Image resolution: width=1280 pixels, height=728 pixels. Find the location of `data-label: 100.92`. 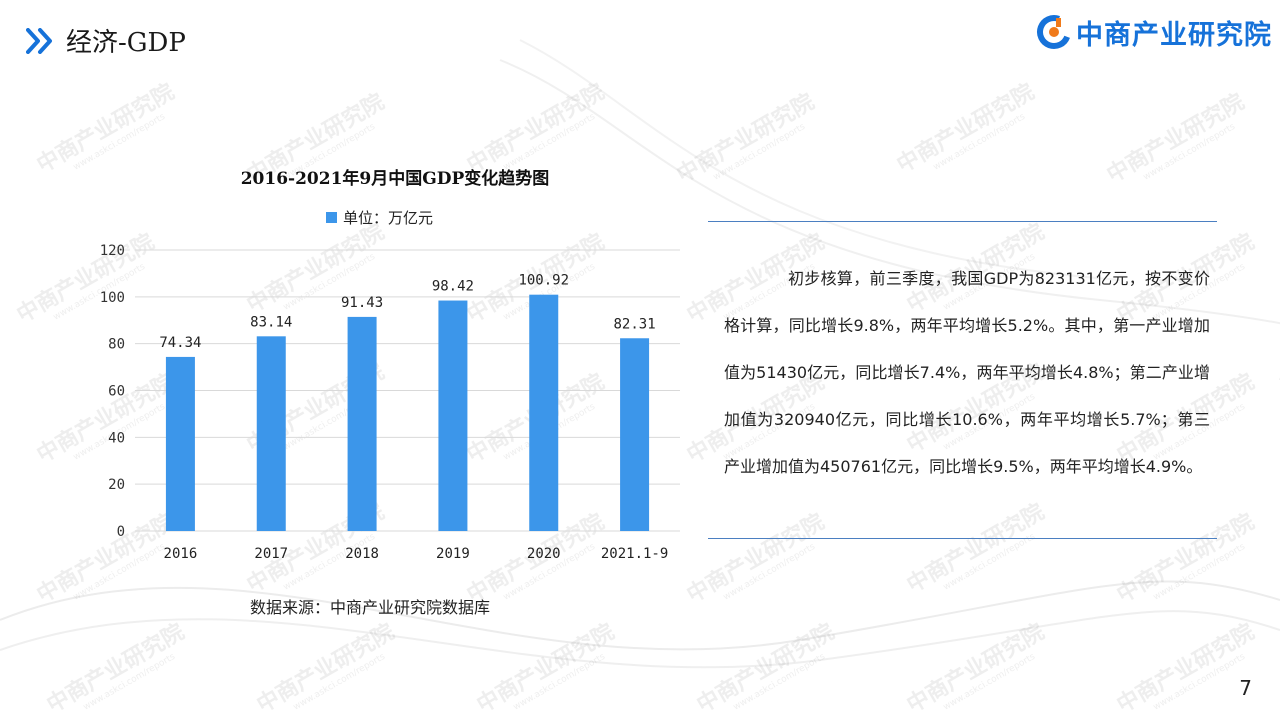

data-label: 100.92 is located at coordinates (543, 281).